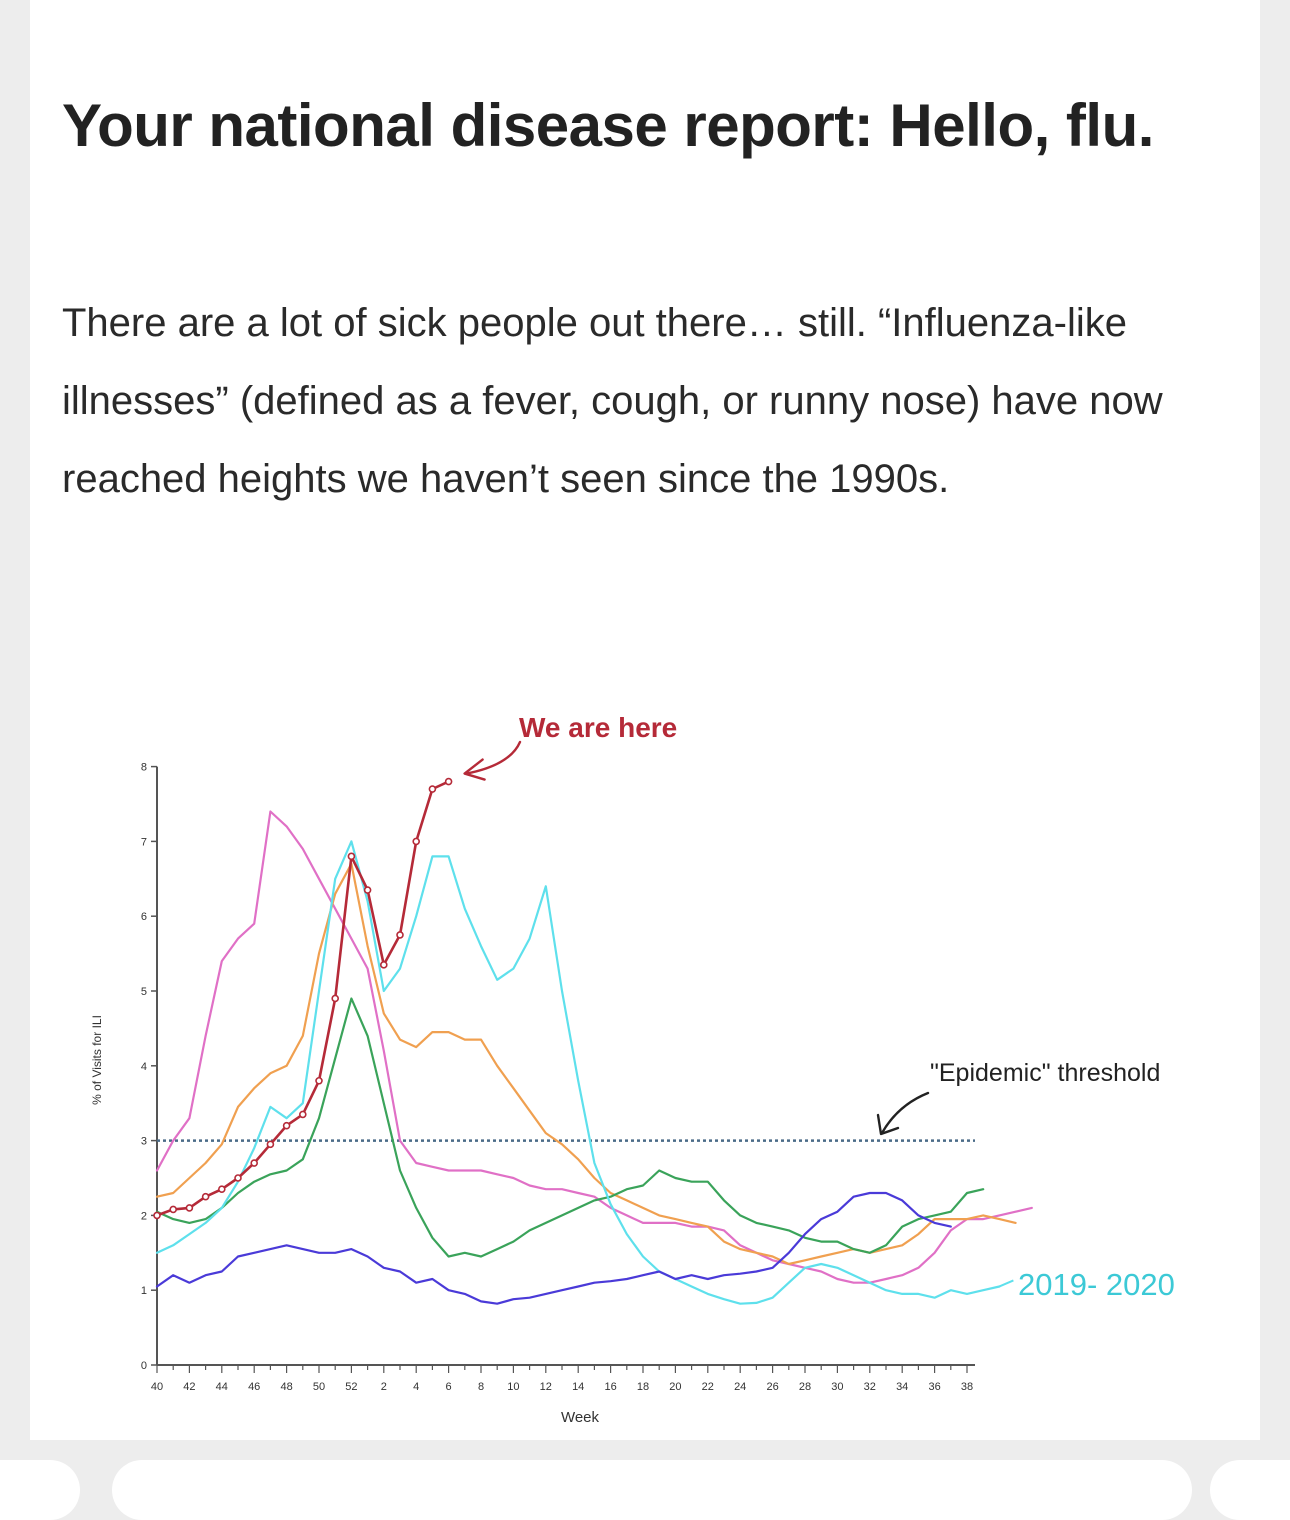 The image size is (1290, 1520). What do you see at coordinates (493, 757) in the screenshot?
I see `we-are-here-arrow` at bounding box center [493, 757].